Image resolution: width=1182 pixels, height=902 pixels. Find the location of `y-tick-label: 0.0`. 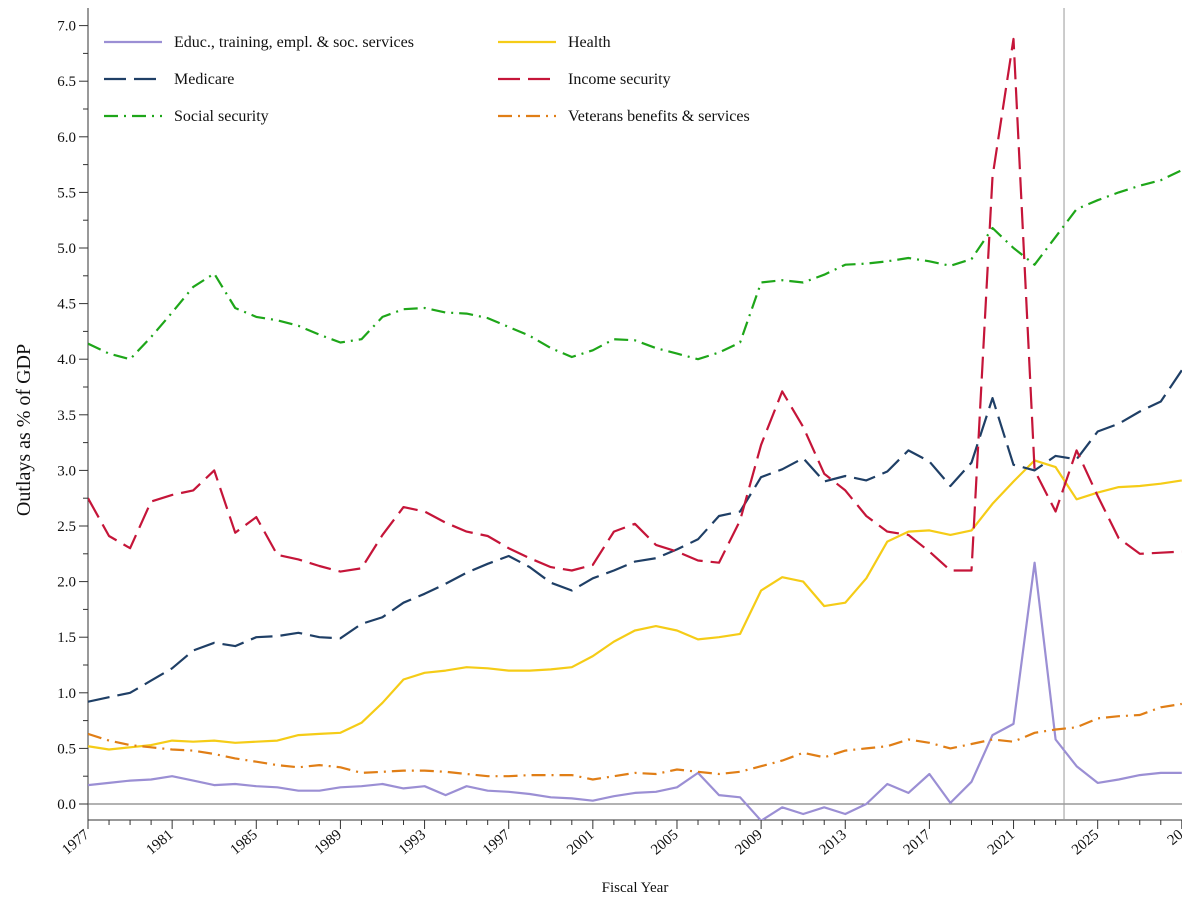

y-tick-label: 0.0 is located at coordinates (66, 805).